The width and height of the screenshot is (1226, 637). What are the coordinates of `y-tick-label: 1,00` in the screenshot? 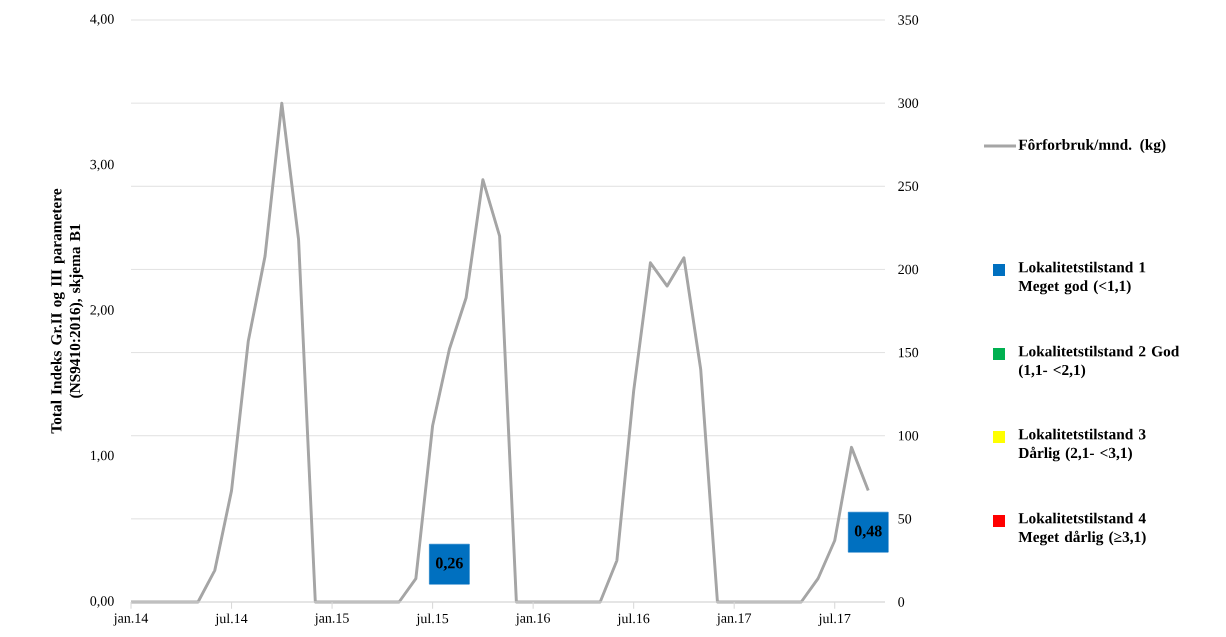 It's located at (102, 456).